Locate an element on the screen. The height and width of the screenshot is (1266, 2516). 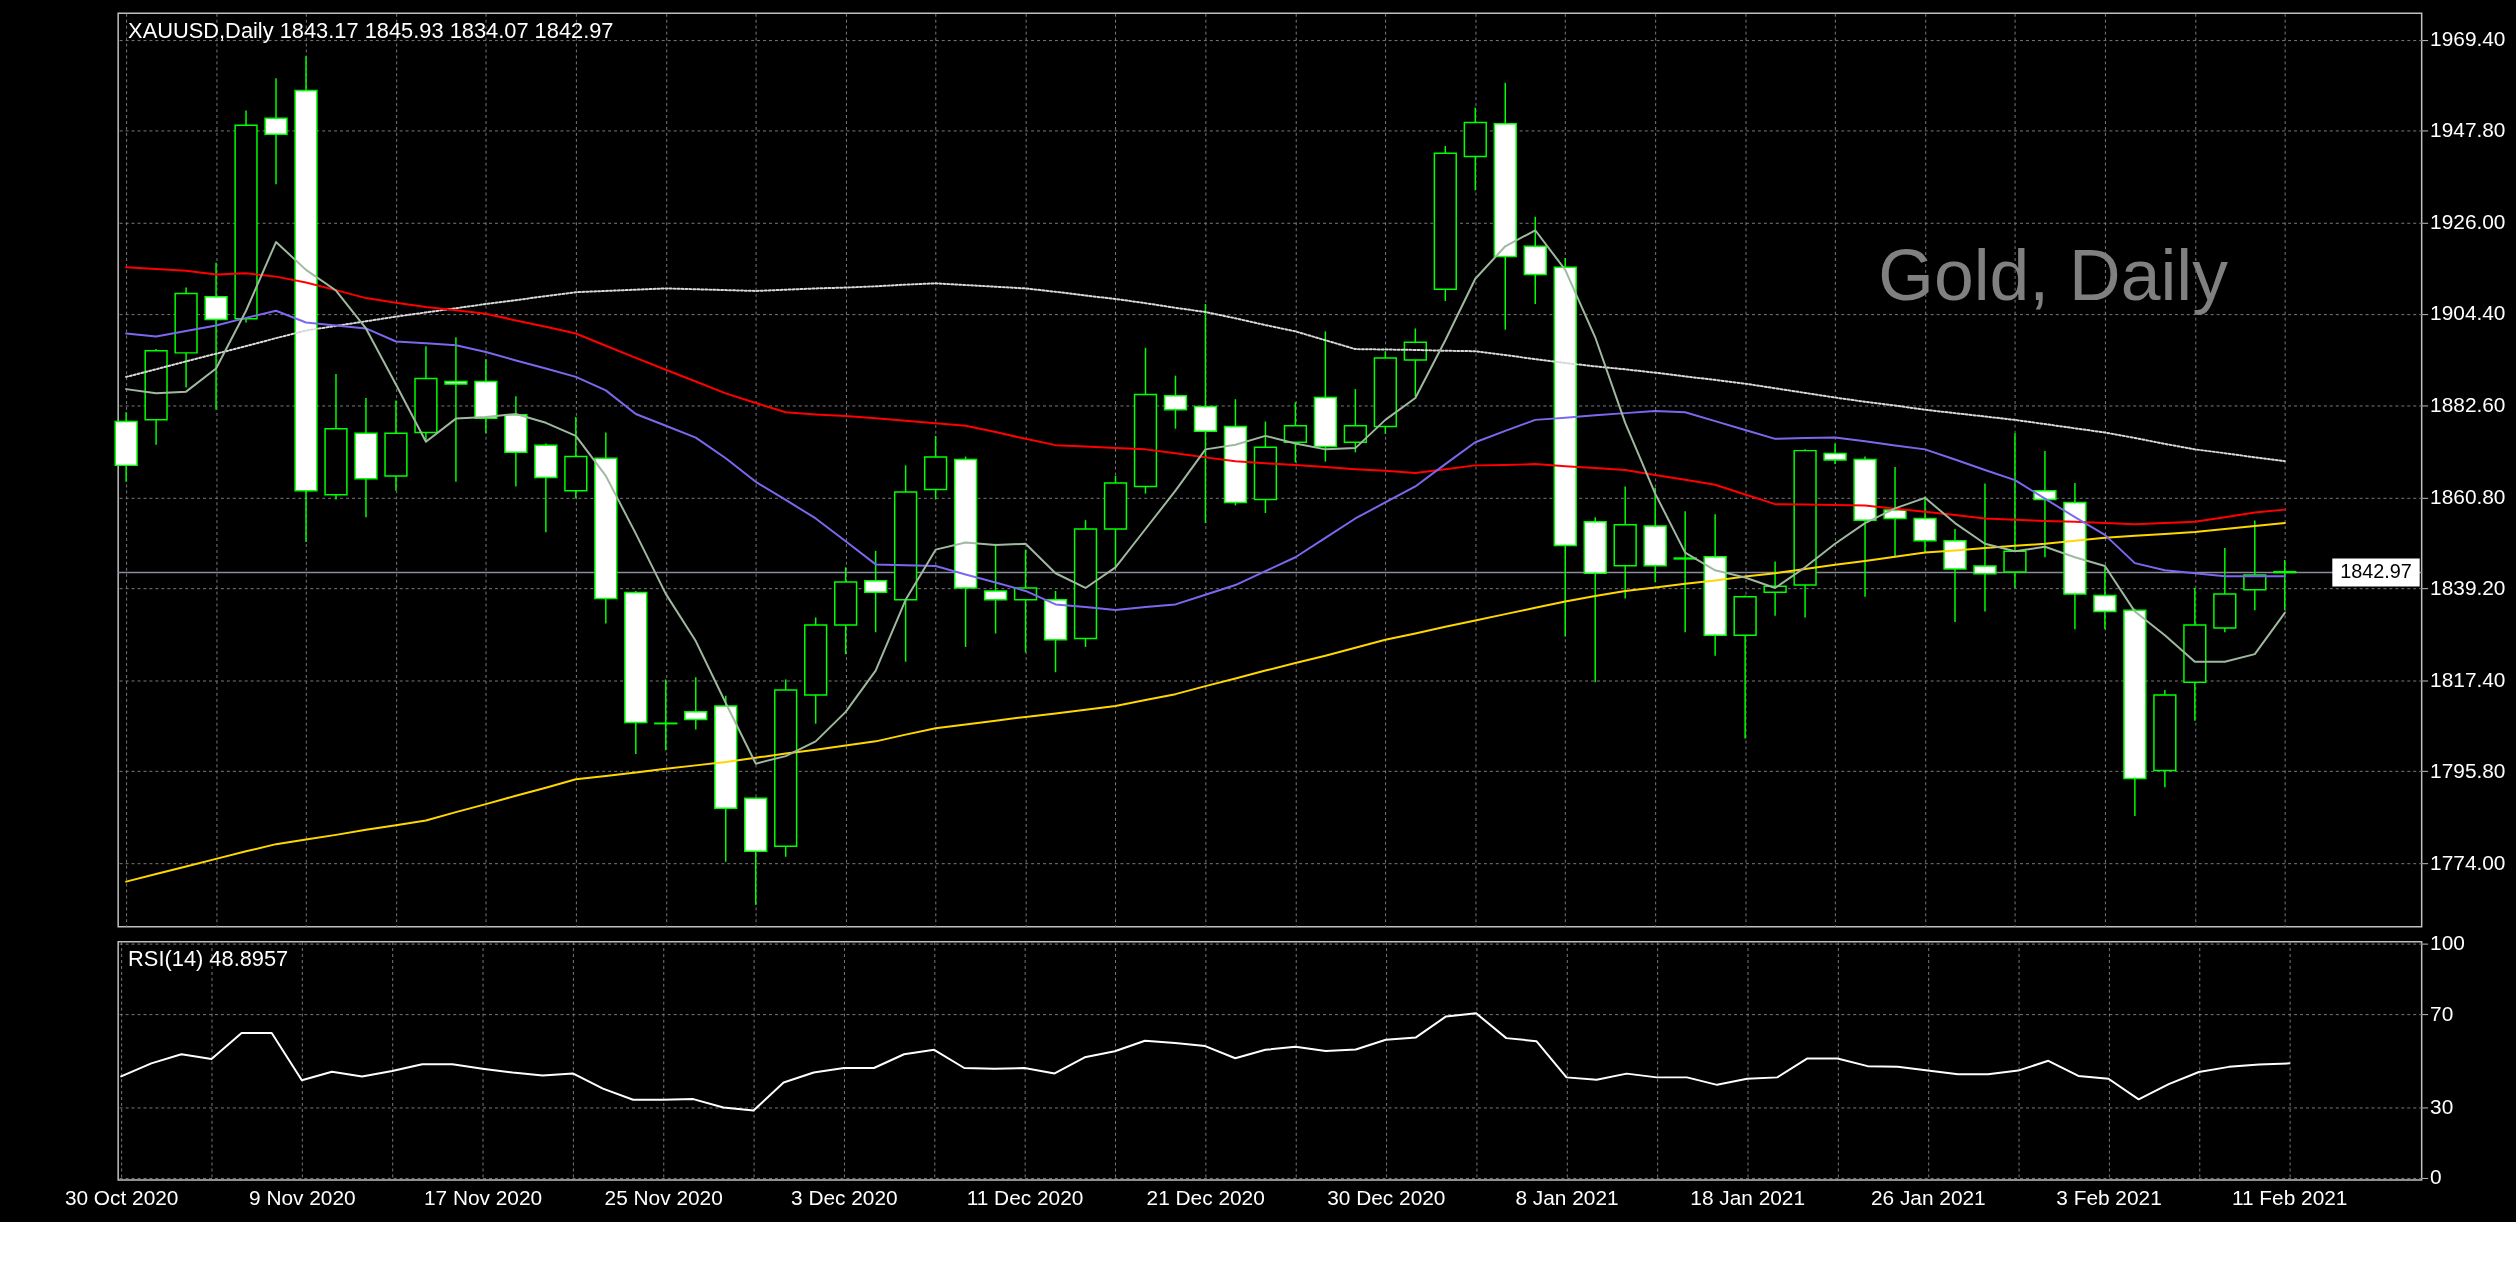
x-tick-label: 26 Jan 2021 is located at coordinates (1928, 1198).